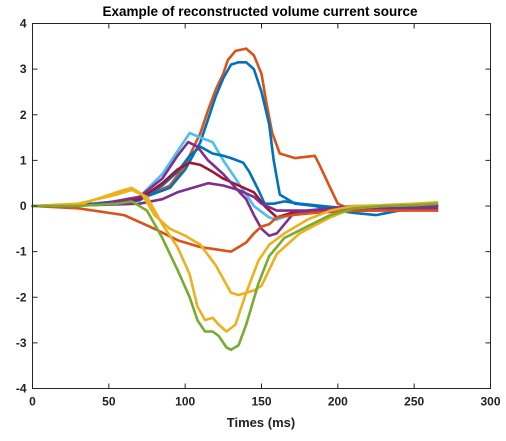 Image resolution: width=506 pixels, height=441 pixels. Describe the element at coordinates (414, 402) in the screenshot. I see `x-tick-label-250: 250` at that location.